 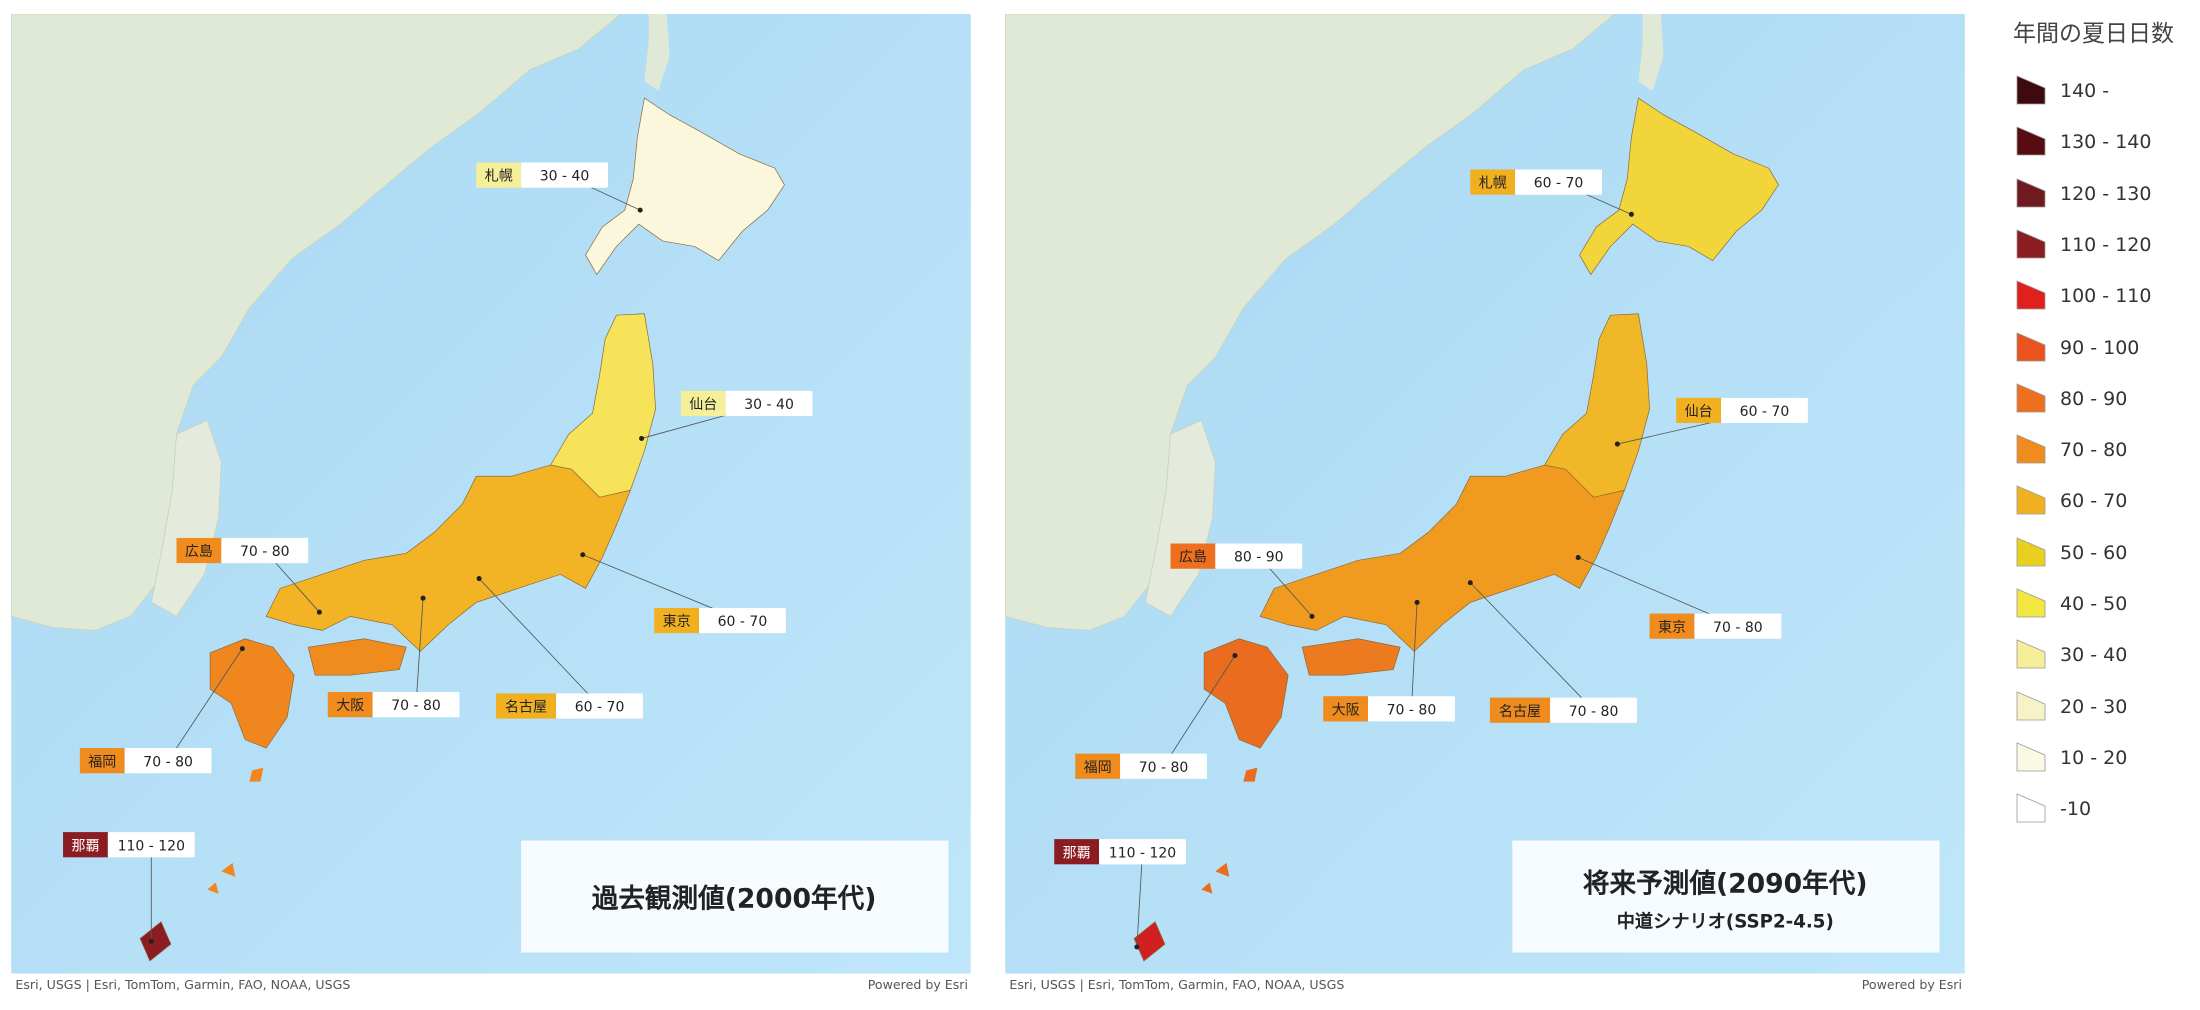 I want to click on legend-label: 140 -, so click(x=2085, y=91).